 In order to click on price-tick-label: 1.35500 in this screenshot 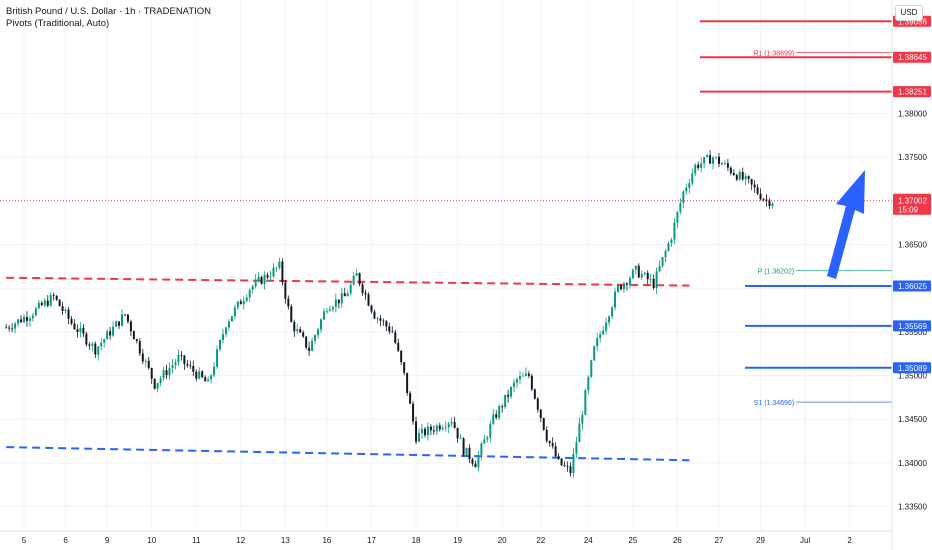, I will do `click(912, 332)`.